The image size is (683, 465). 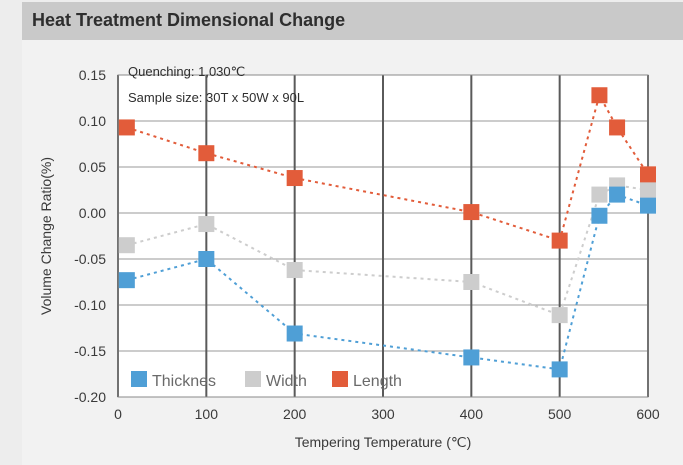 I want to click on y-tick-label: 0.10, so click(x=92, y=121).